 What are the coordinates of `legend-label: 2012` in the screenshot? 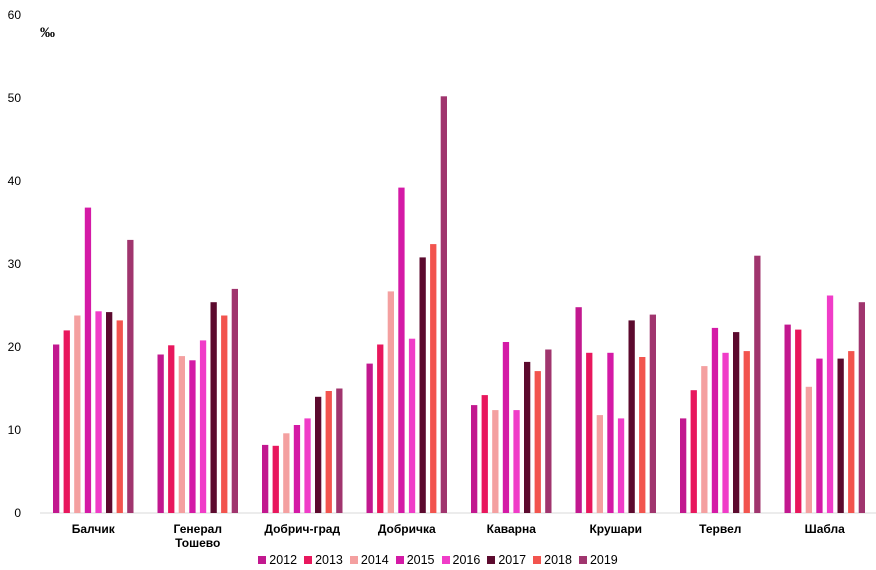 It's located at (283, 560).